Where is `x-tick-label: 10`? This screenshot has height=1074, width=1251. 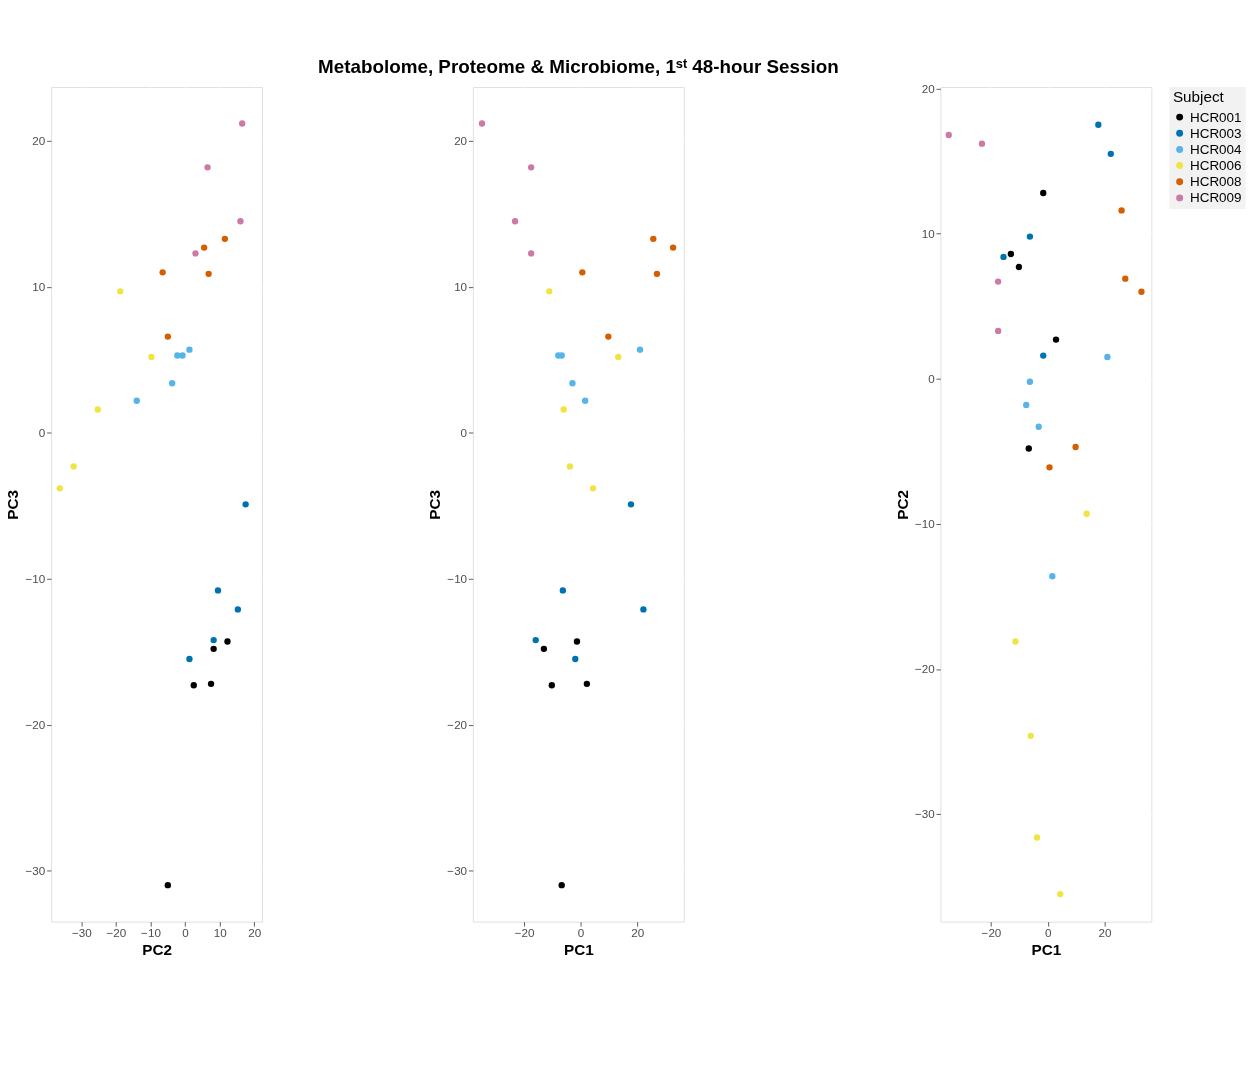
x-tick-label: 10 is located at coordinates (220, 933).